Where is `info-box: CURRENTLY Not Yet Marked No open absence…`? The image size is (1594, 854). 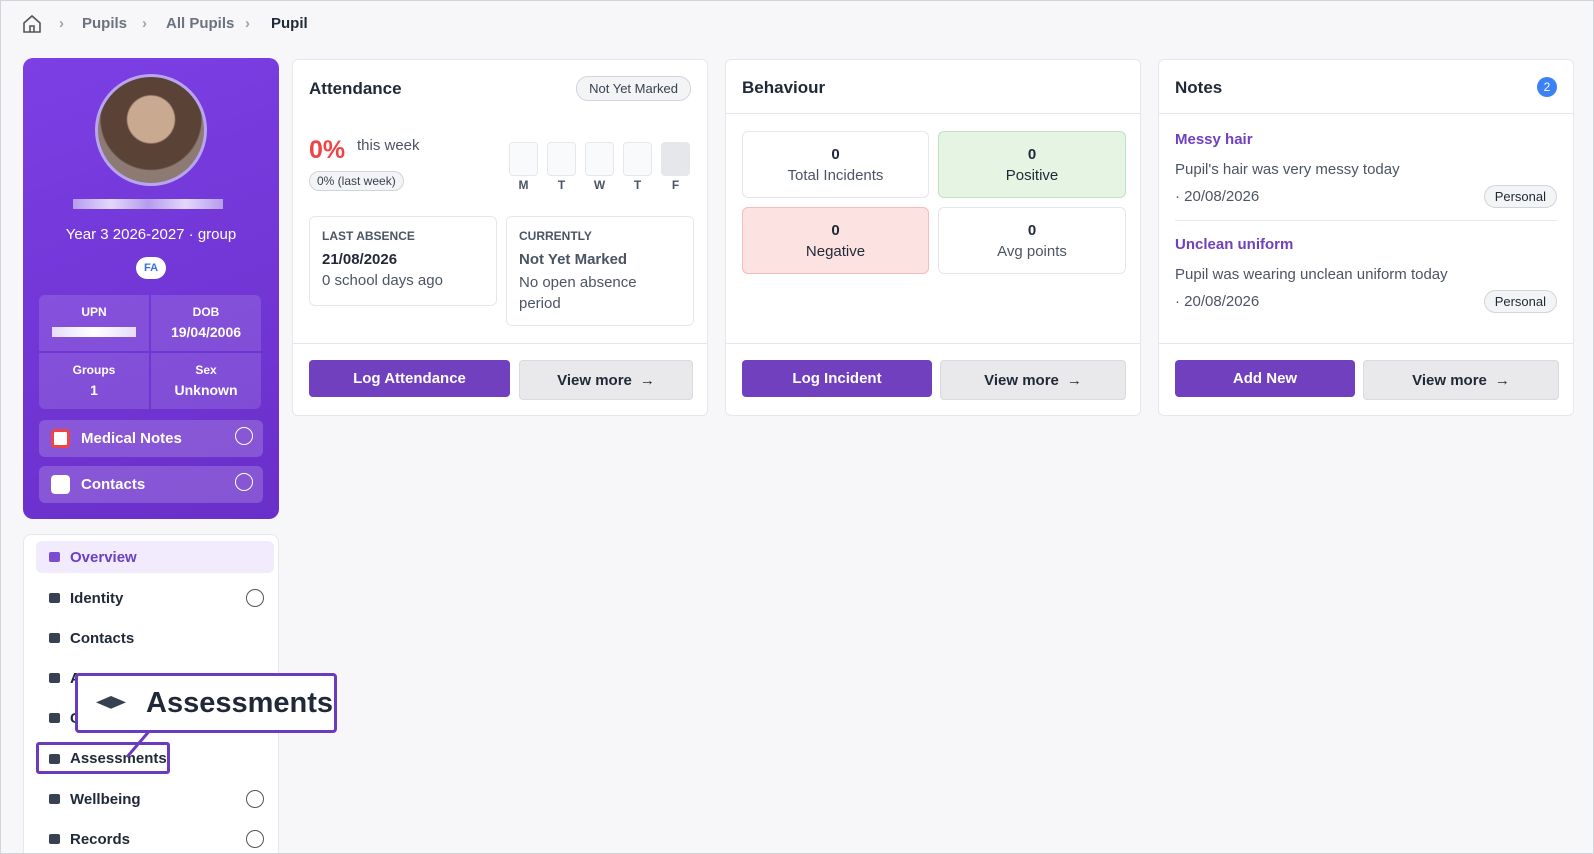 info-box: CURRENTLY Not Yet Marked No open absence… is located at coordinates (600, 271).